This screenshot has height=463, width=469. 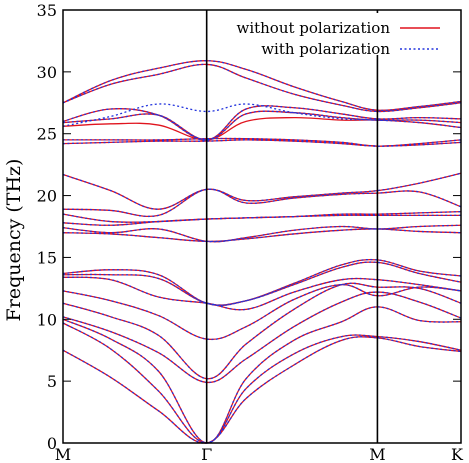 I want to click on legend-entry-with-polarization: with polarization, so click(x=325, y=49).